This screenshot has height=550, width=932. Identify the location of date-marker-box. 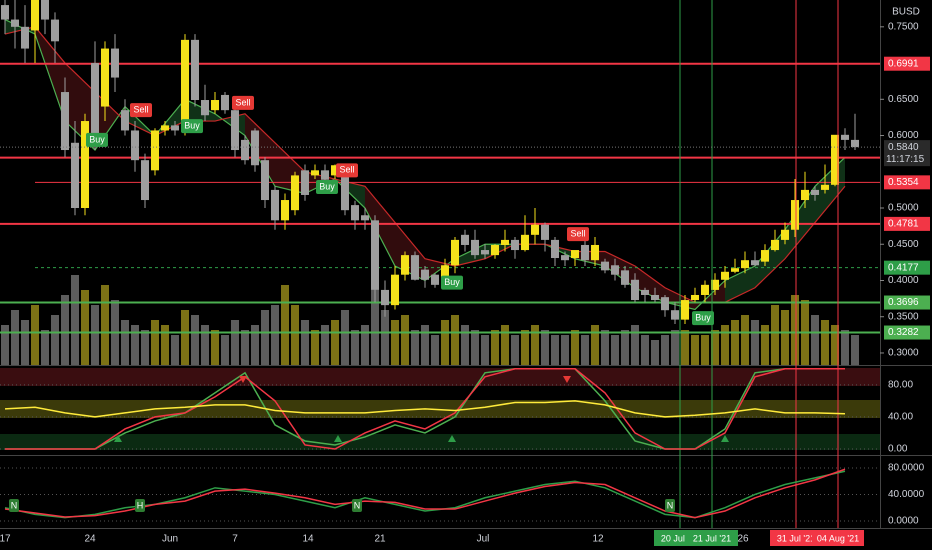
(796, 538).